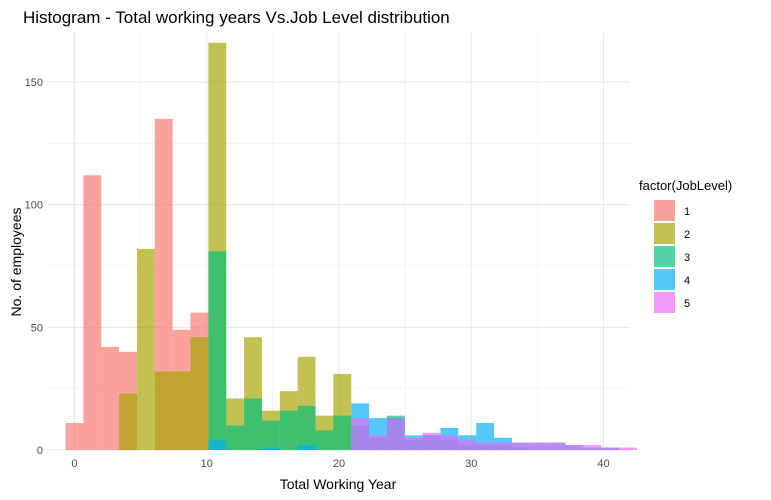 The image size is (771, 500). What do you see at coordinates (34, 83) in the screenshot?
I see `y-tick-label: 150` at bounding box center [34, 83].